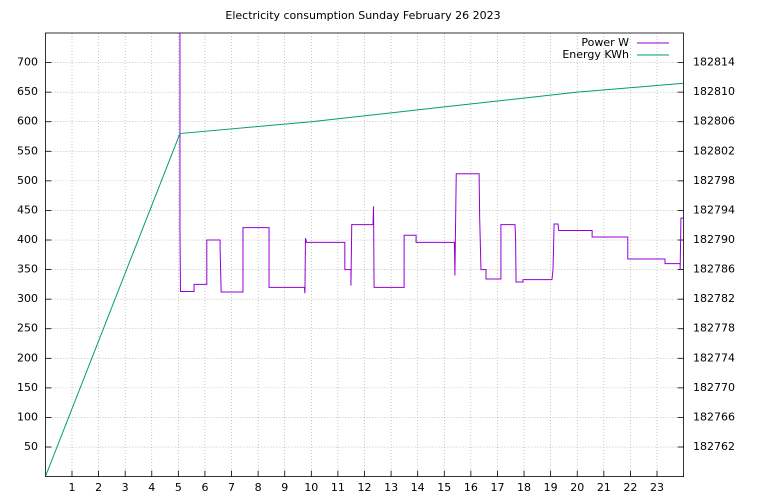 The image size is (768, 500). Describe the element at coordinates (714, 62) in the screenshot. I see `y2-tick-label: 182814` at that location.